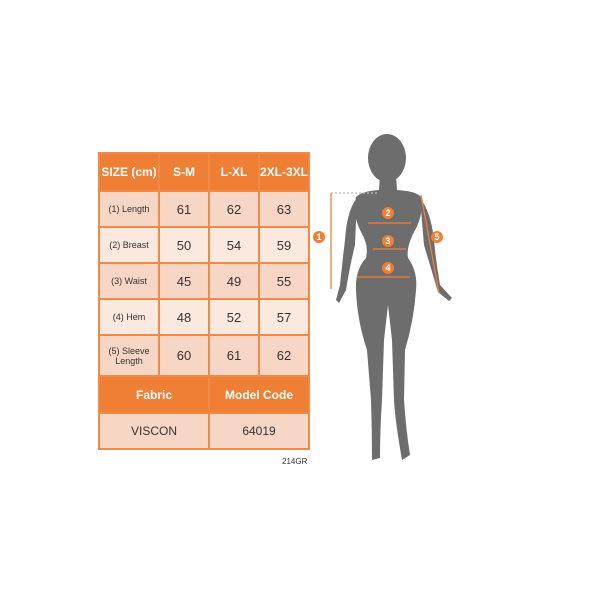 This screenshot has width=600, height=600. What do you see at coordinates (318, 237) in the screenshot?
I see `marker-1: 1` at bounding box center [318, 237].